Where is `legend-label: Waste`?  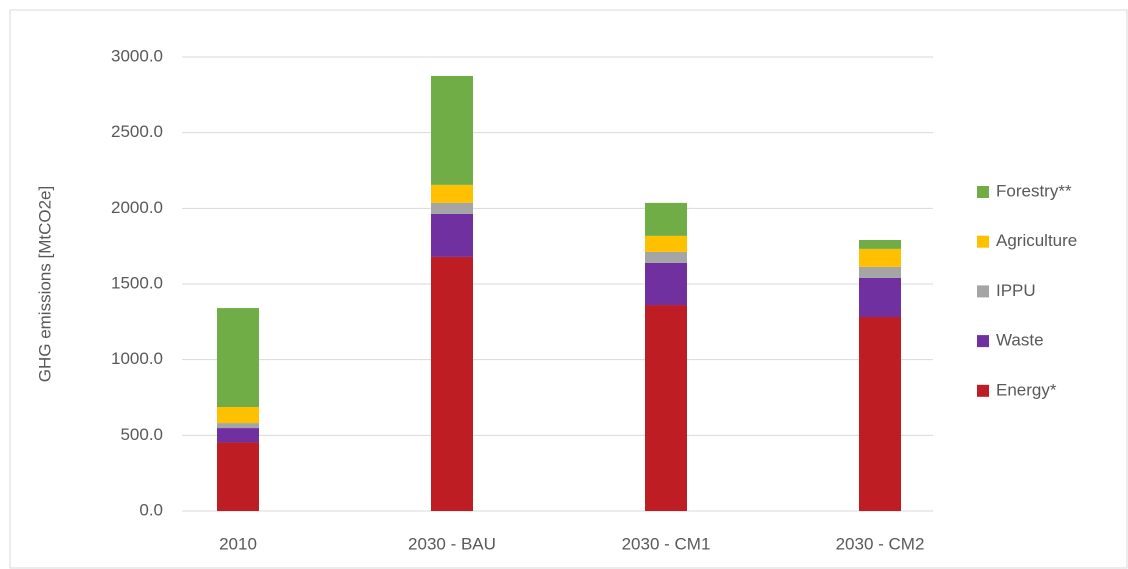 legend-label: Waste is located at coordinates (1020, 340).